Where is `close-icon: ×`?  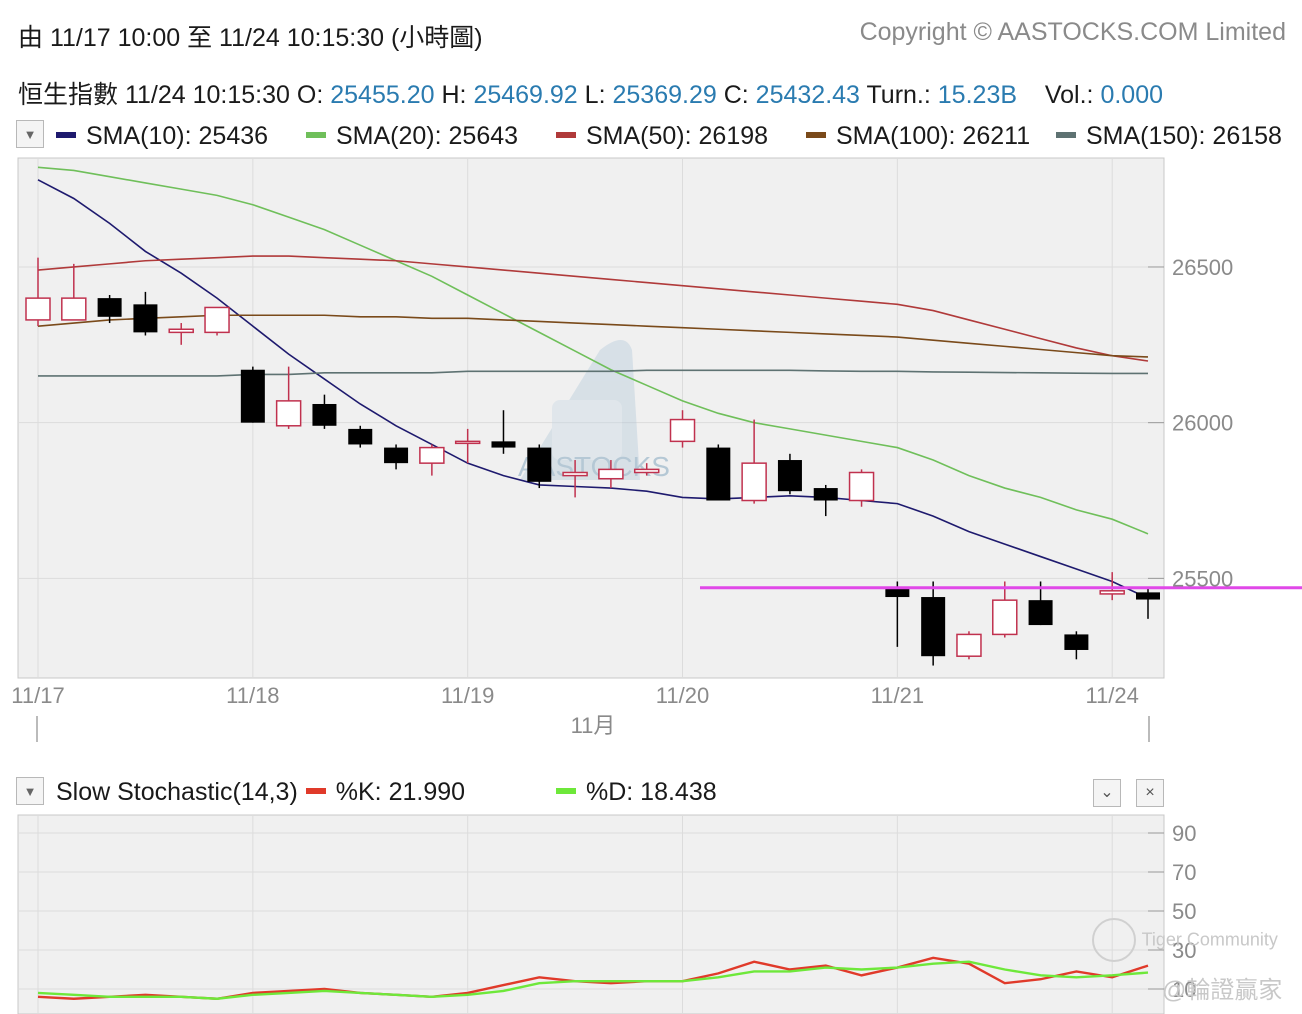 close-icon: × is located at coordinates (1150, 793).